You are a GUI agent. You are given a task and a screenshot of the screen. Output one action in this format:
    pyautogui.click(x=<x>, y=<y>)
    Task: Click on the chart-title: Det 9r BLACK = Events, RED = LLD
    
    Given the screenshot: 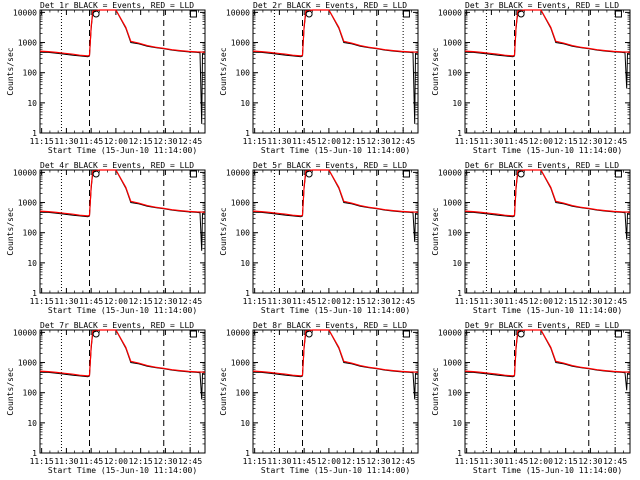 What is the action you would take?
    pyautogui.click(x=542, y=325)
    